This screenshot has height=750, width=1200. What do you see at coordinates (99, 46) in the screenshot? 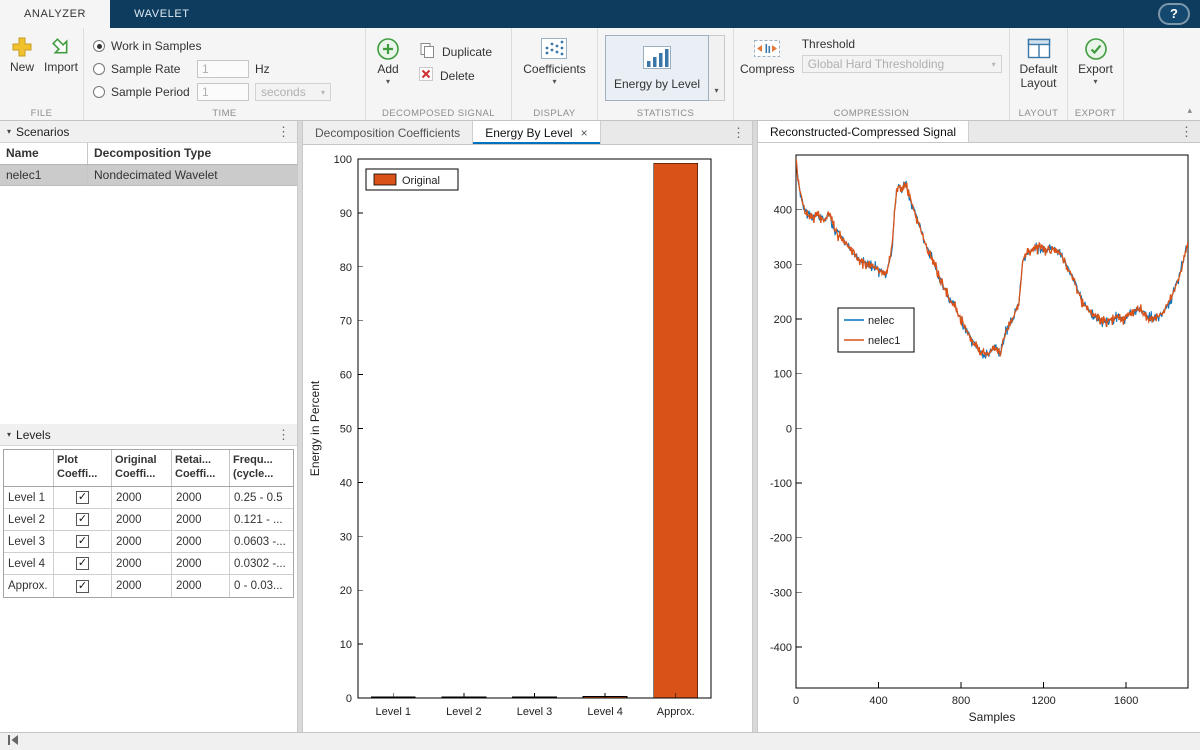
I see `work-in-samples-radio` at bounding box center [99, 46].